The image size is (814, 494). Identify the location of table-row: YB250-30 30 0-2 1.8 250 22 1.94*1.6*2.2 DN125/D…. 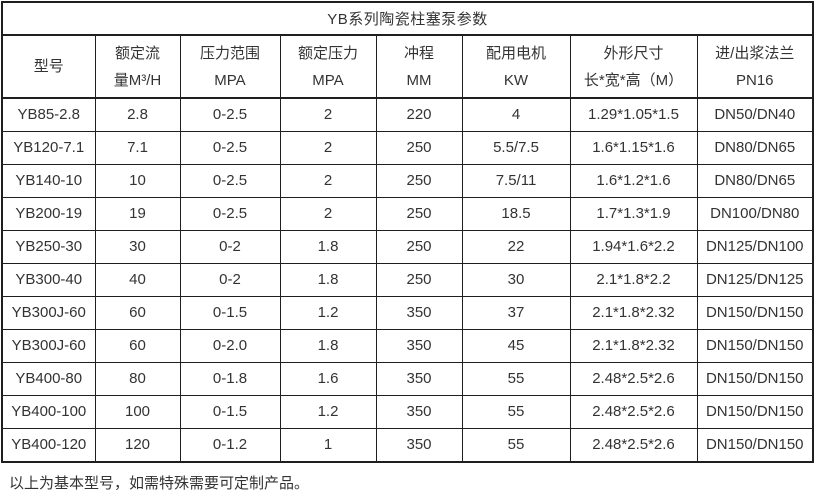
(407, 247).